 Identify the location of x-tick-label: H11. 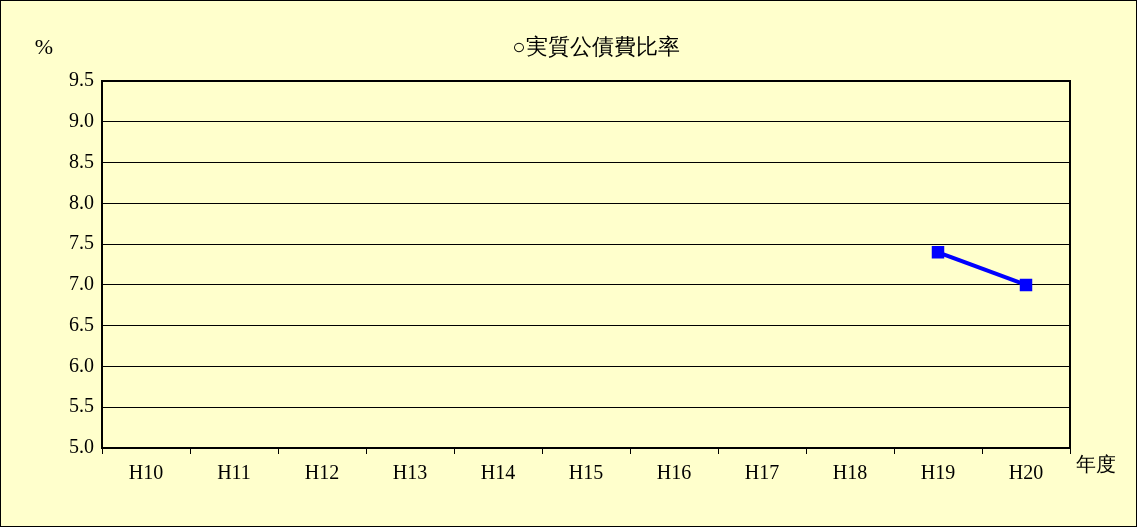
(234, 472).